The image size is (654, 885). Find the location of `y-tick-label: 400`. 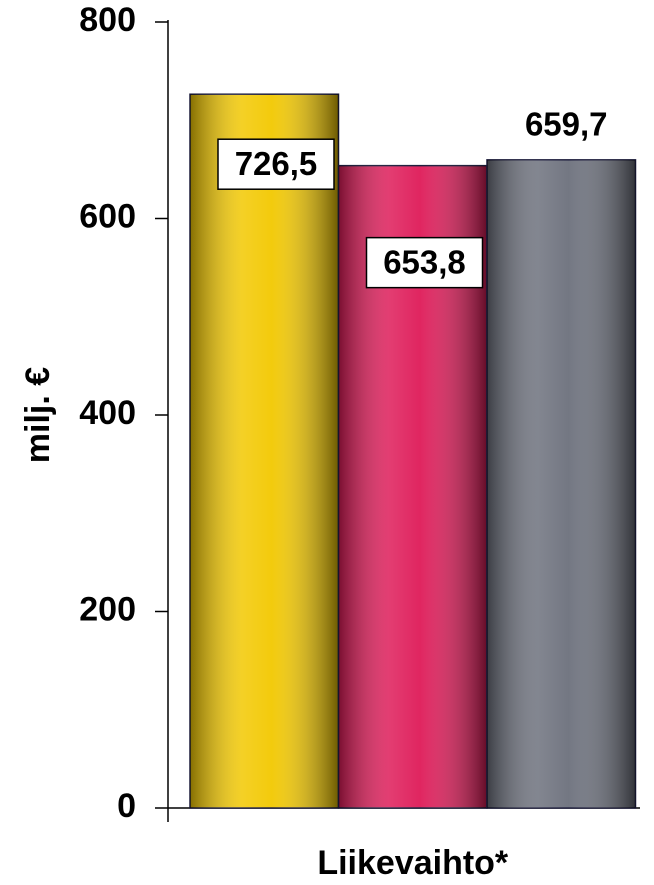

y-tick-label: 400 is located at coordinates (107, 413).